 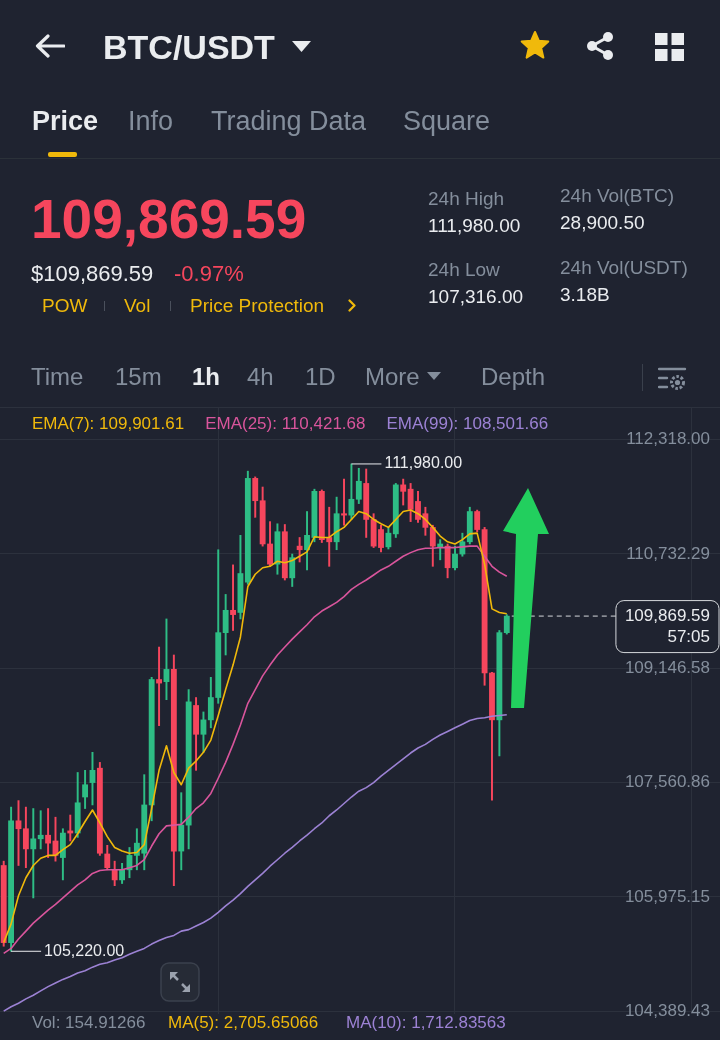 What do you see at coordinates (423, 463) in the screenshot?
I see `annotation: 111,980.00` at bounding box center [423, 463].